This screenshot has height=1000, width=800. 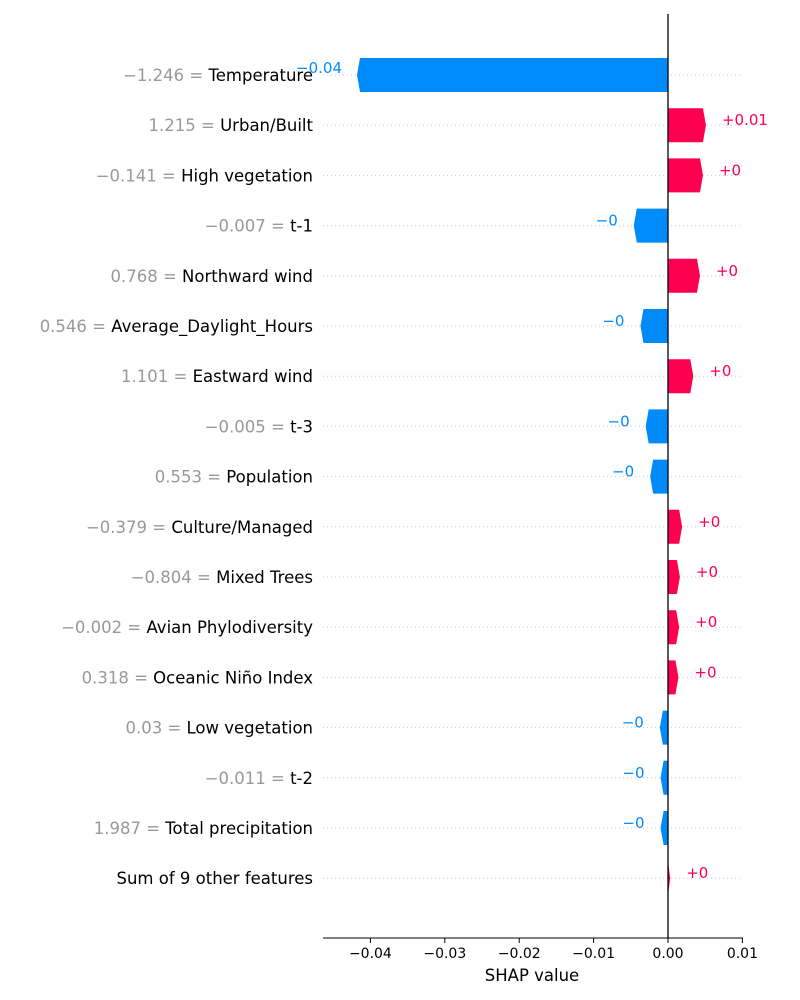 What do you see at coordinates (247, 276) in the screenshot?
I see `feature-name: Northward wind` at bounding box center [247, 276].